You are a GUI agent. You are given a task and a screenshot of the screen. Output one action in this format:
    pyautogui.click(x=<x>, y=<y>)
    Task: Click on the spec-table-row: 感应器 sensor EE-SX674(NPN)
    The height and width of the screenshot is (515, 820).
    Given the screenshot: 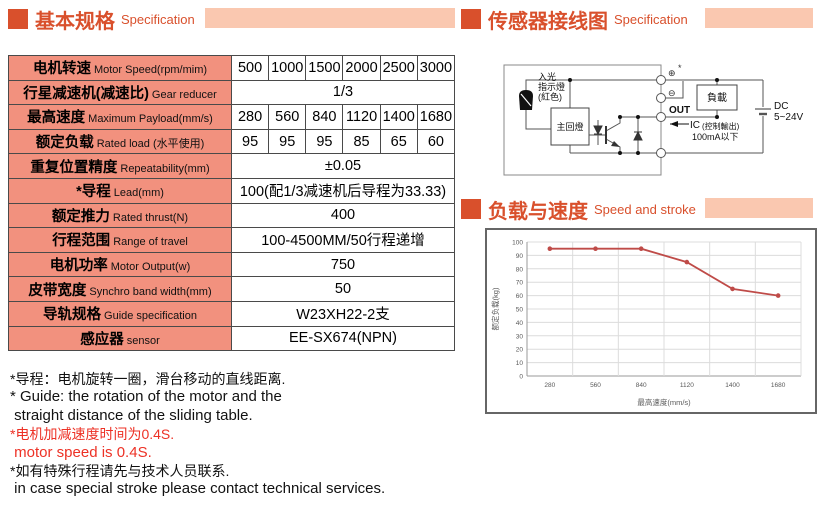 What is the action you would take?
    pyautogui.click(x=231, y=338)
    